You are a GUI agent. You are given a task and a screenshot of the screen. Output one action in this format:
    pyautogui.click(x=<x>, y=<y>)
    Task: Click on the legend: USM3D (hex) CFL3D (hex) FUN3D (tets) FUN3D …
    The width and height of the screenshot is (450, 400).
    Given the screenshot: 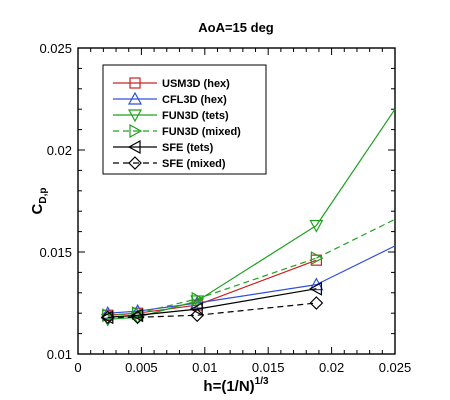 What is the action you would take?
    pyautogui.click(x=184, y=119)
    